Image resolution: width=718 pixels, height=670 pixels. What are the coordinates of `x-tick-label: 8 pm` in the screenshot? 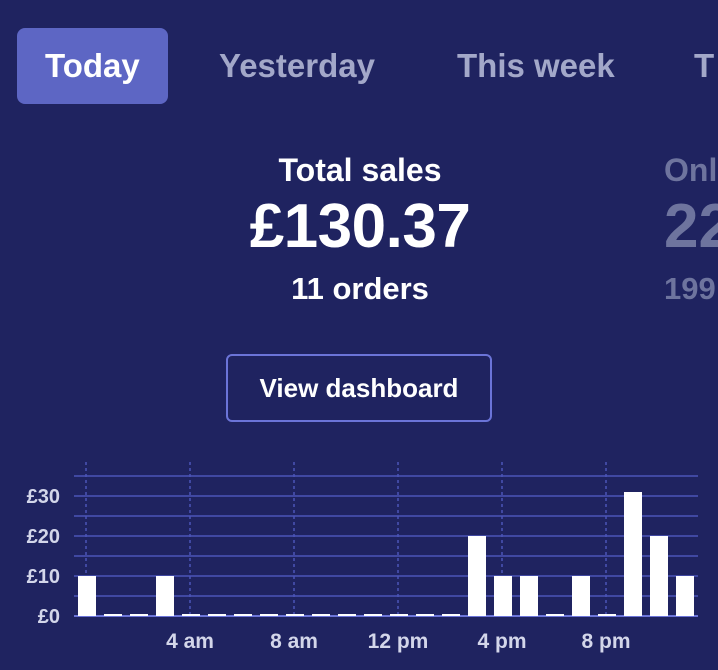 It's located at (605, 641).